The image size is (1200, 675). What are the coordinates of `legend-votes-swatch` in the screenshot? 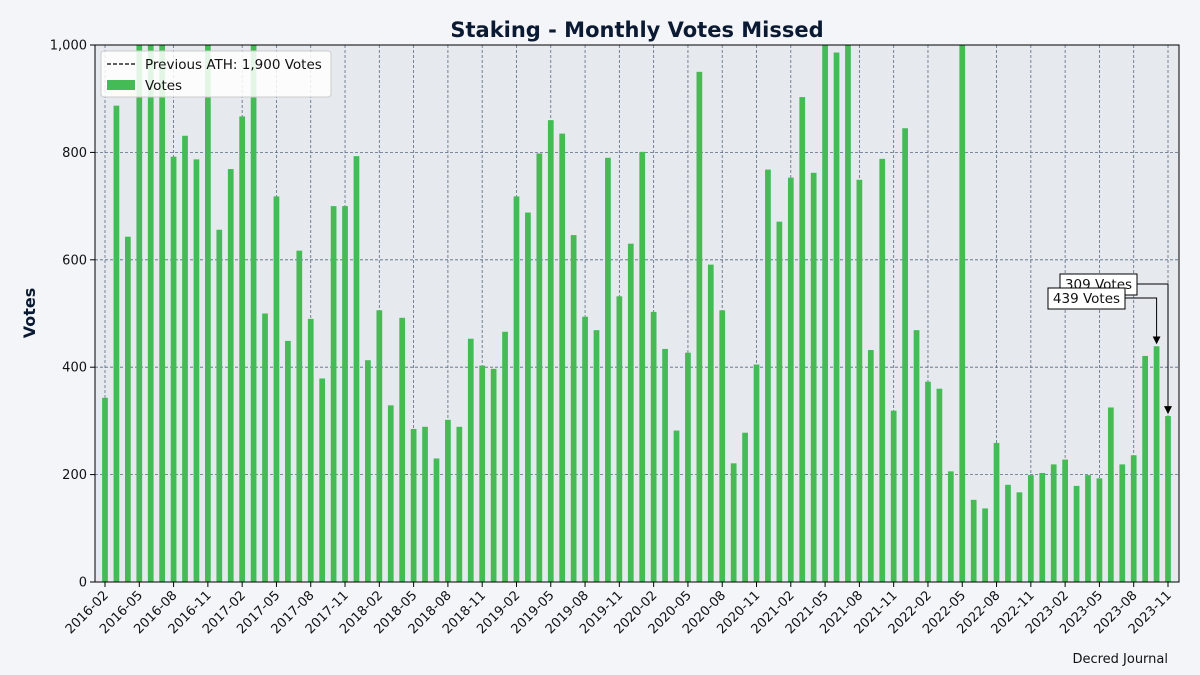 It's located at (121, 85).